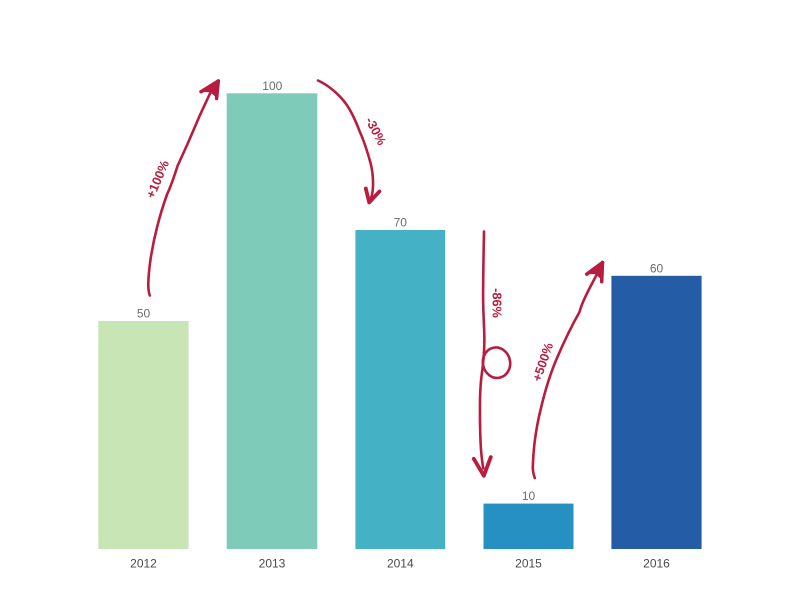  What do you see at coordinates (144, 314) in the screenshot?
I see `svg-text: 50` at bounding box center [144, 314].